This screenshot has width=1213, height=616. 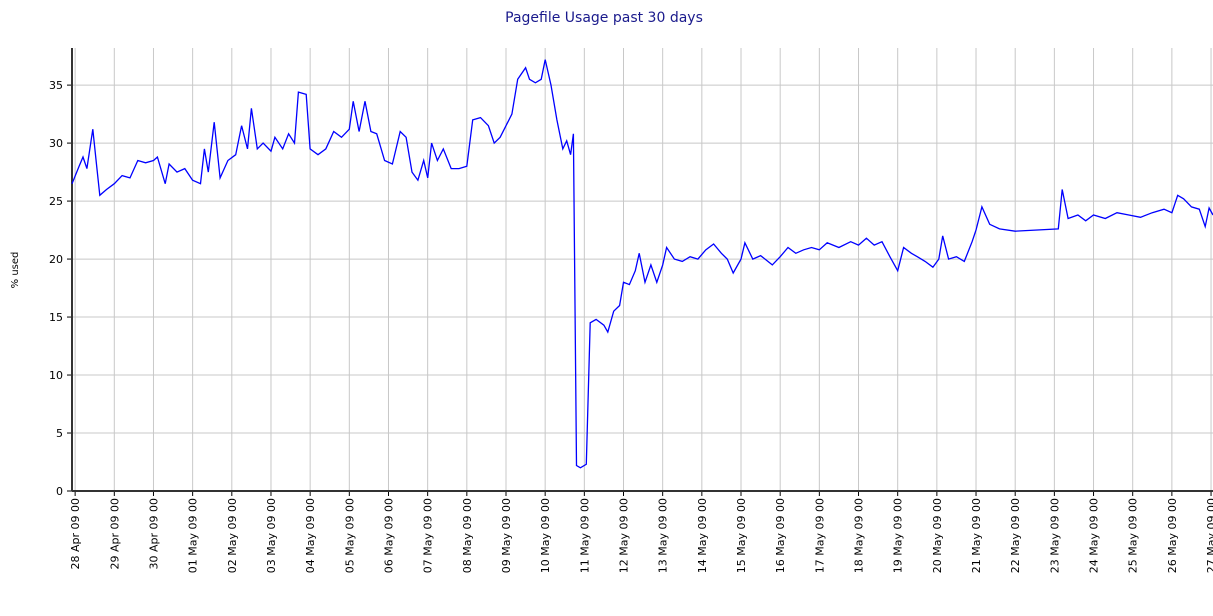 I want to click on x-tick-label: 25 May 09 00, so click(x=1133, y=535).